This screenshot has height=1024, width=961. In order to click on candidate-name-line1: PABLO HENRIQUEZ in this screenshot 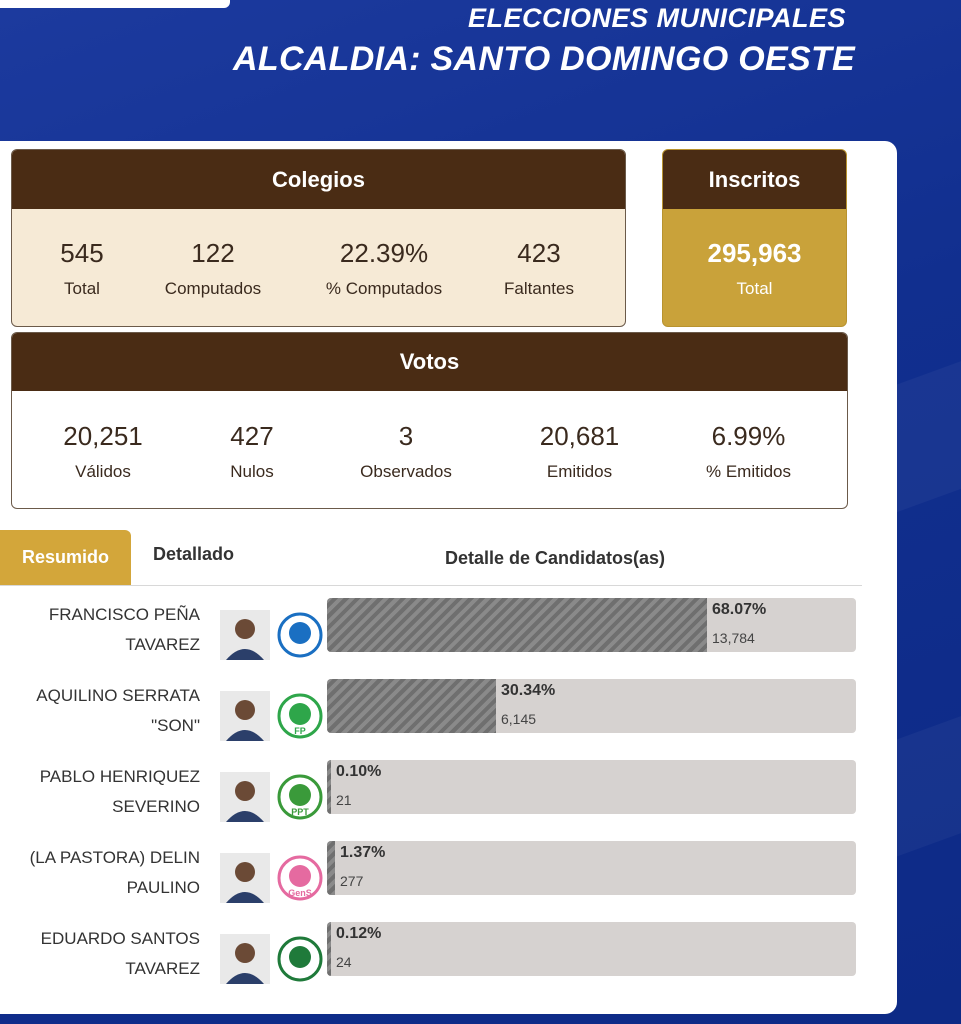, I will do `click(119, 776)`.